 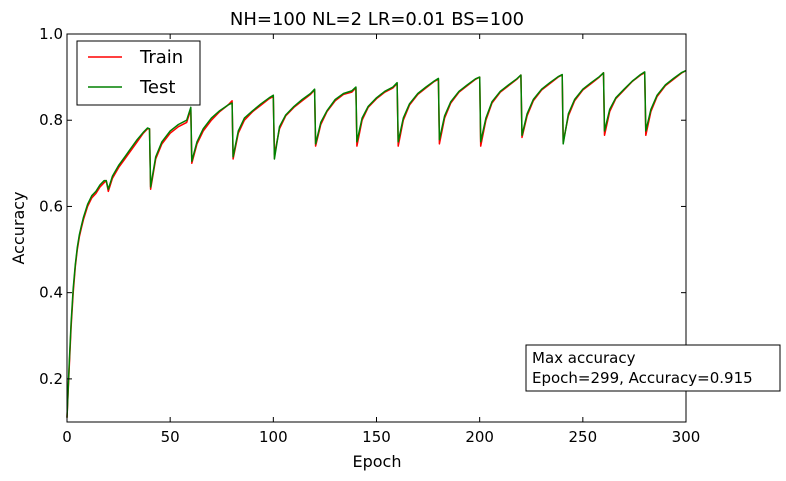 I want to click on annotation-line-2: Epoch=299, Accuracy=0.915, so click(x=642, y=378).